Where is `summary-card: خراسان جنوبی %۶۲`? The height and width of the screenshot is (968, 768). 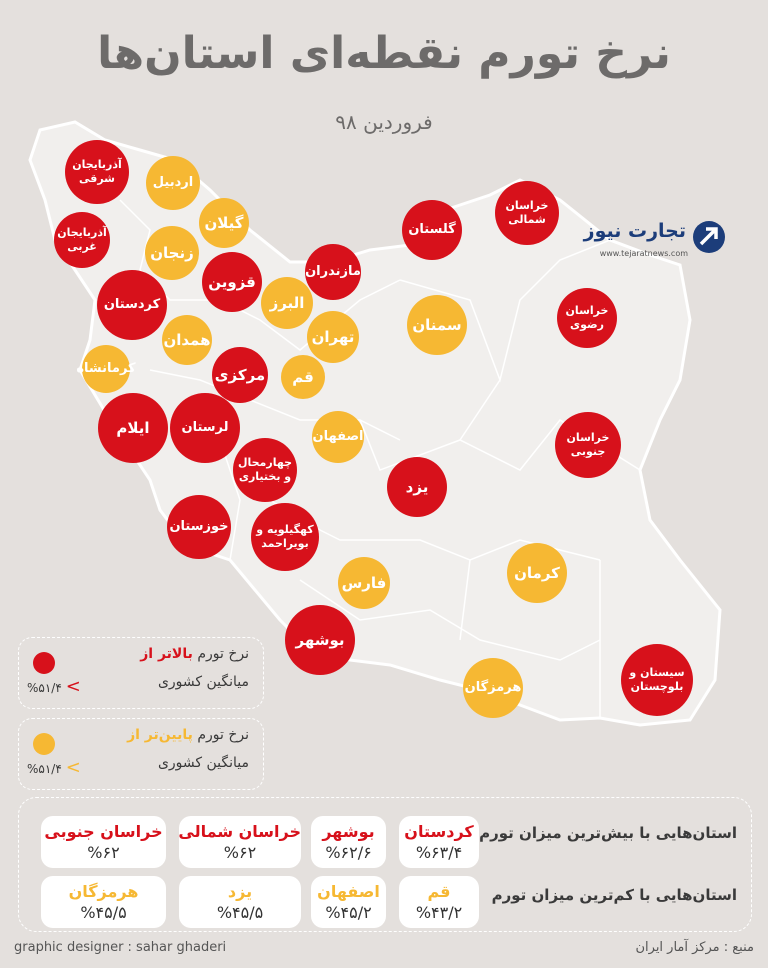
summary-card: خراسان جنوبی %۶۲ is located at coordinates (103, 842).